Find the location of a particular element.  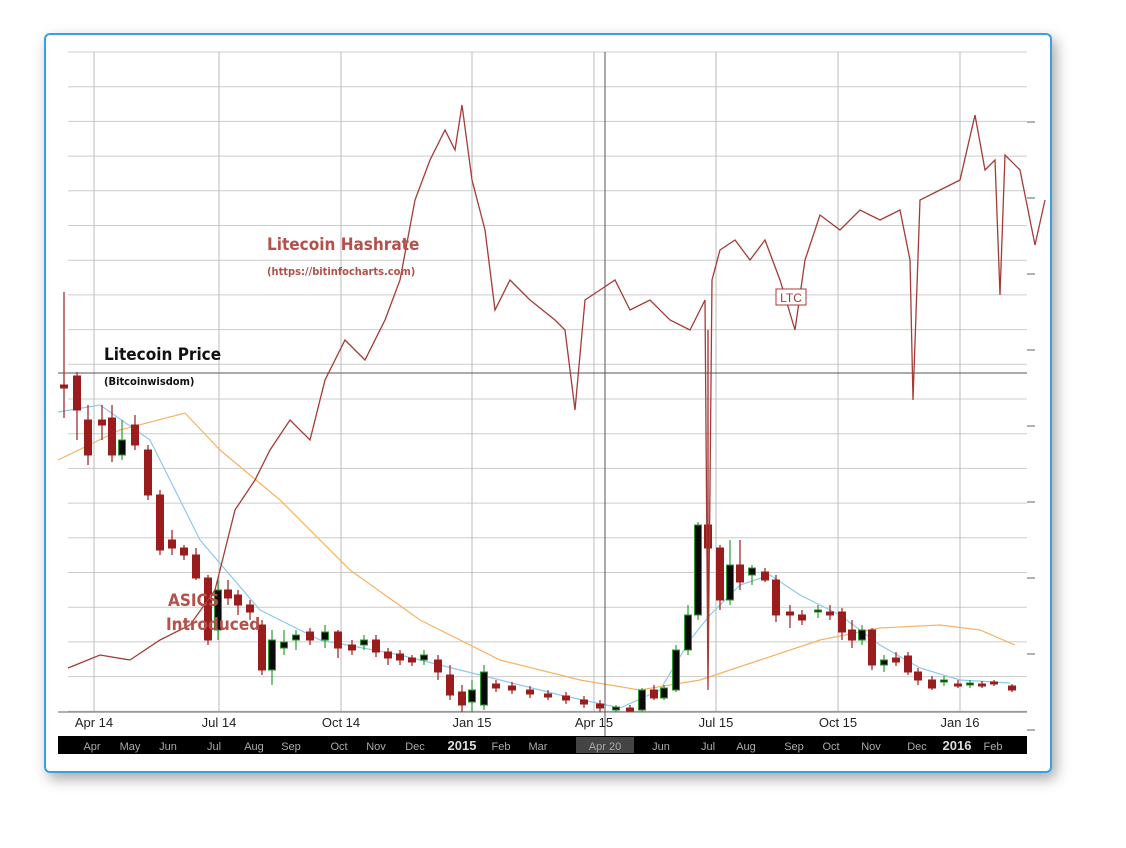

ltc-tag is located at coordinates (791, 297).